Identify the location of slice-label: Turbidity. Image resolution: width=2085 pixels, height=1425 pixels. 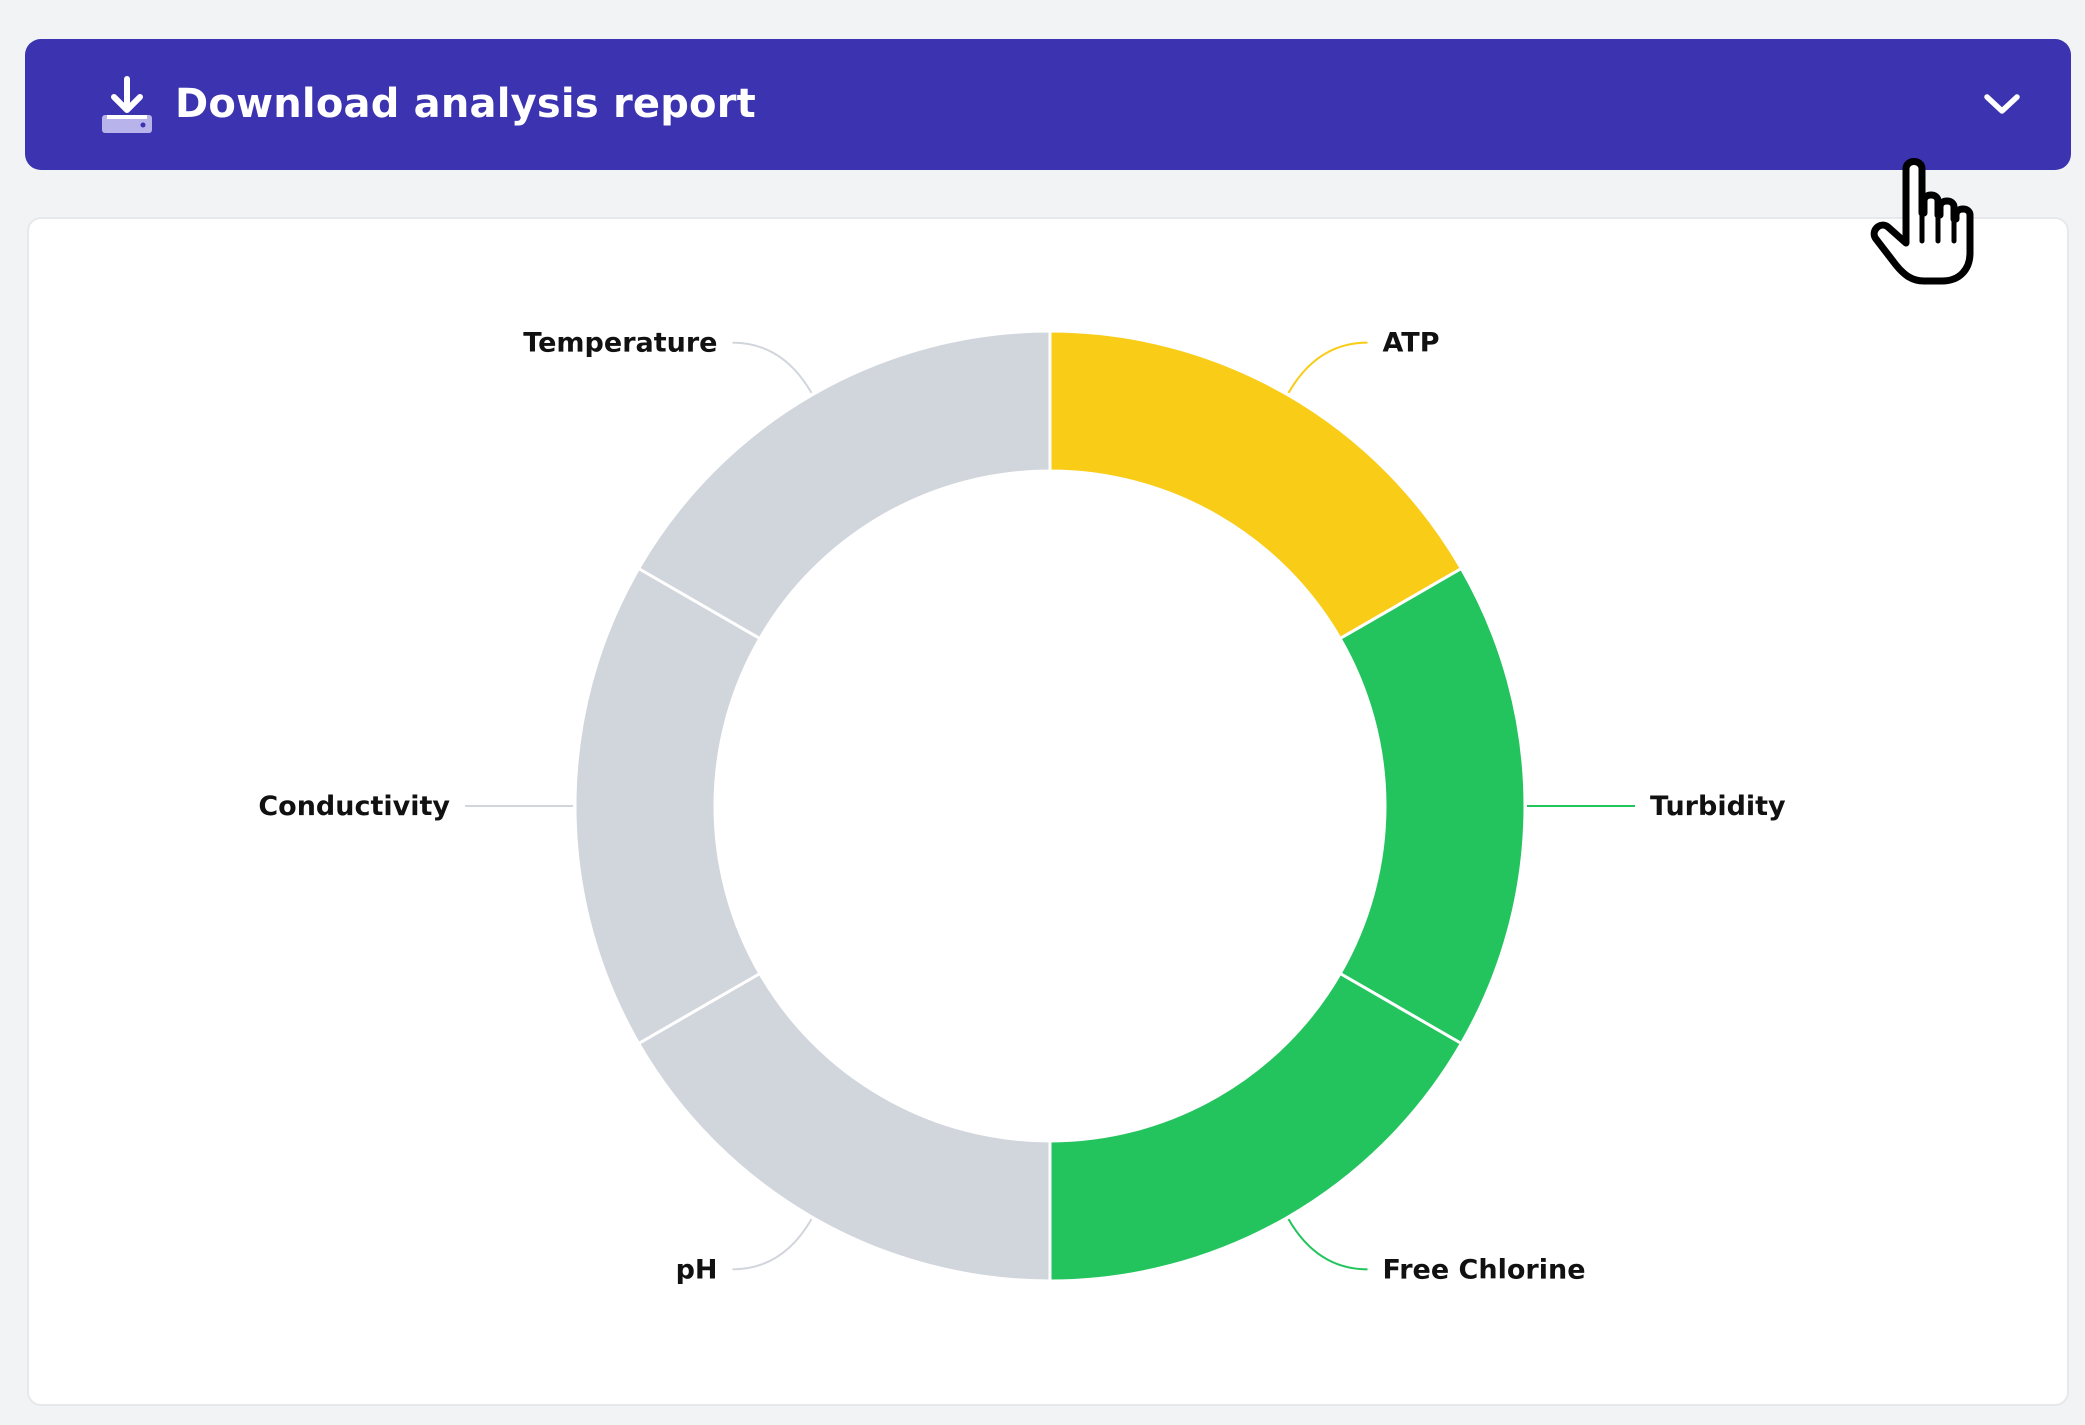
(1718, 806).